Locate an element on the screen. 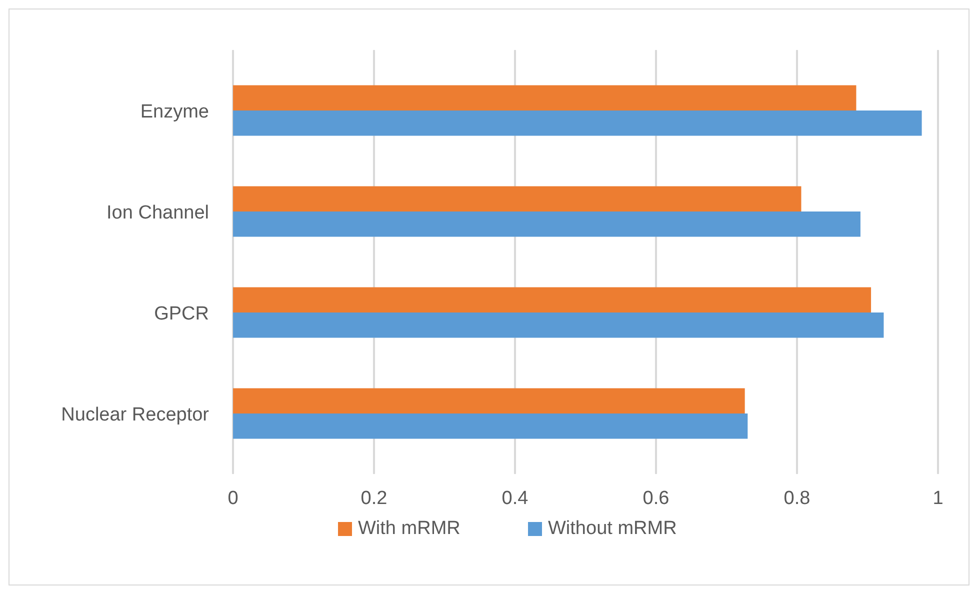  y-tick-label: Ion Channel is located at coordinates (157, 213).